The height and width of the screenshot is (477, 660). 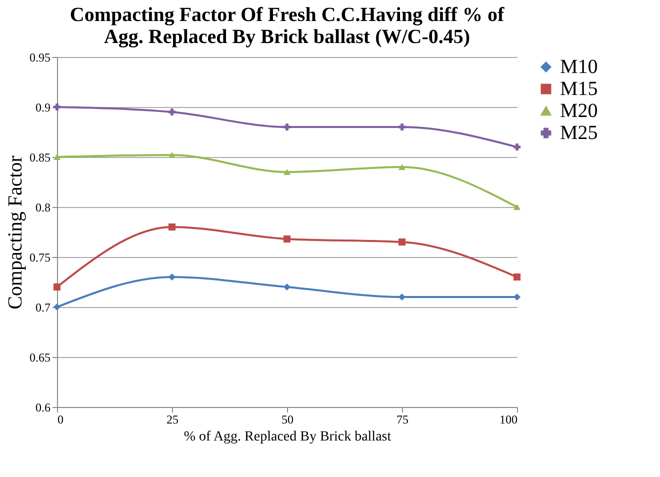 I want to click on x-tick-label: 75, so click(x=402, y=419).